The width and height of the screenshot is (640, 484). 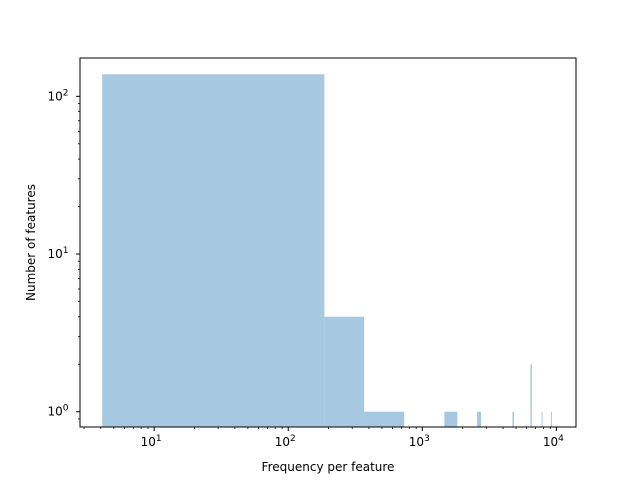 What do you see at coordinates (57, 253) in the screenshot?
I see `y-tick-label-1: 101` at bounding box center [57, 253].